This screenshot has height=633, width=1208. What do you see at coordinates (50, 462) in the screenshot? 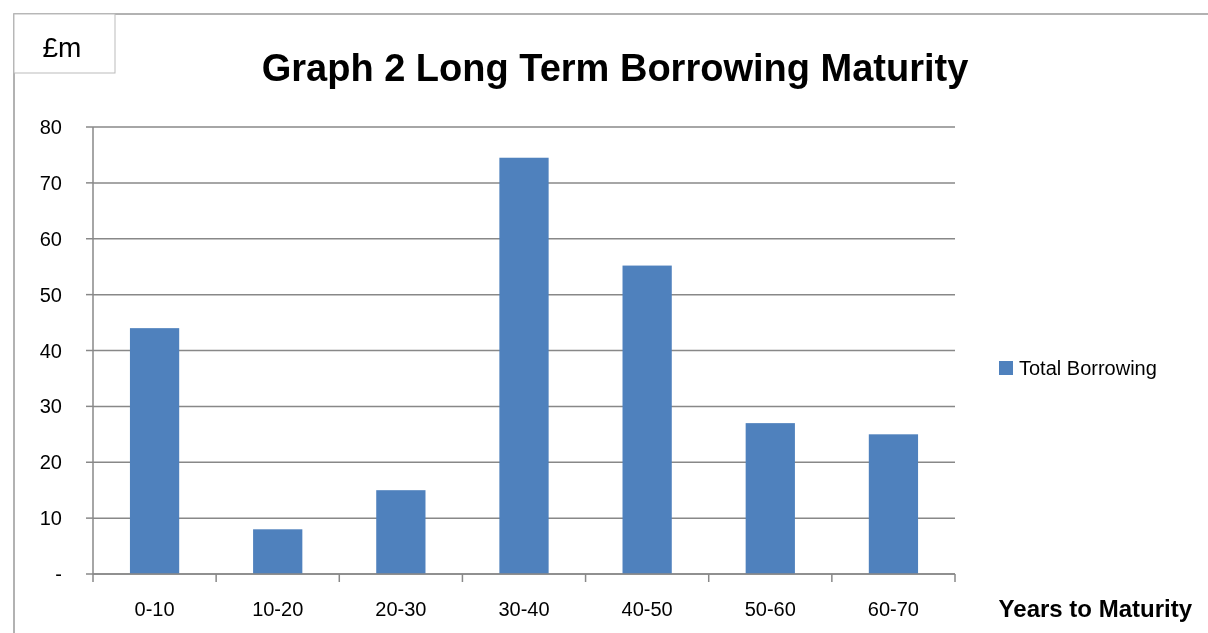
I see `y-tick-label: 20` at bounding box center [50, 462].